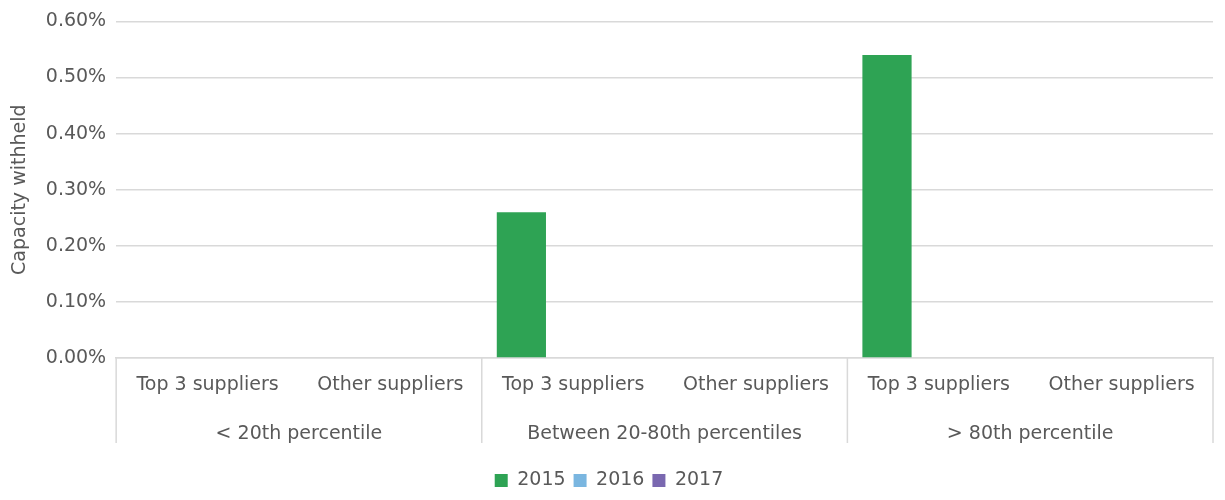  What do you see at coordinates (699, 478) in the screenshot?
I see `legend-label: 2017` at bounding box center [699, 478].